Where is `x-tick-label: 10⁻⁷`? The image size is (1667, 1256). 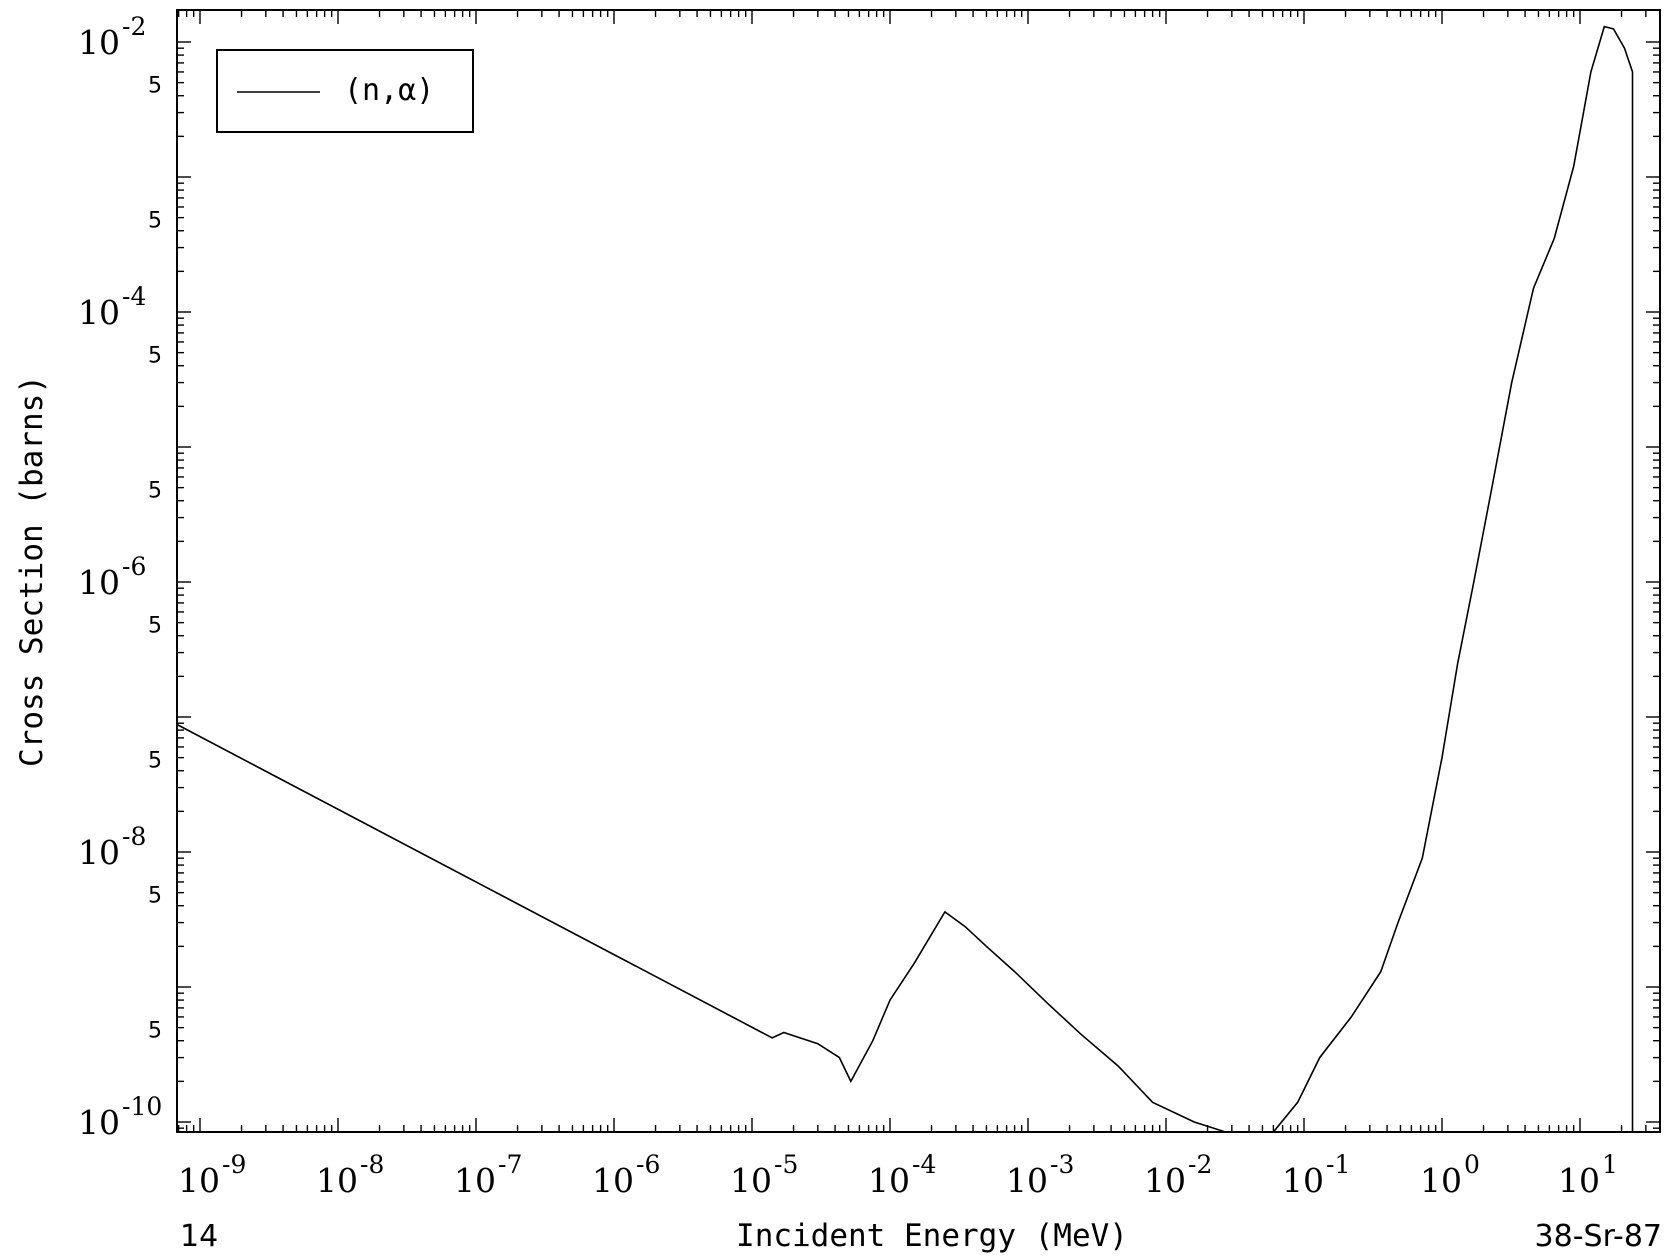
x-tick-label: 10⁻⁷ is located at coordinates (488, 1175).